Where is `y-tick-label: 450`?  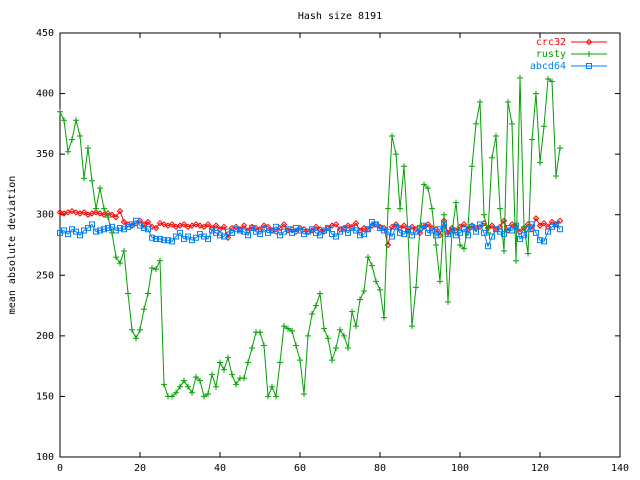 y-tick-label: 450 is located at coordinates (45, 33).